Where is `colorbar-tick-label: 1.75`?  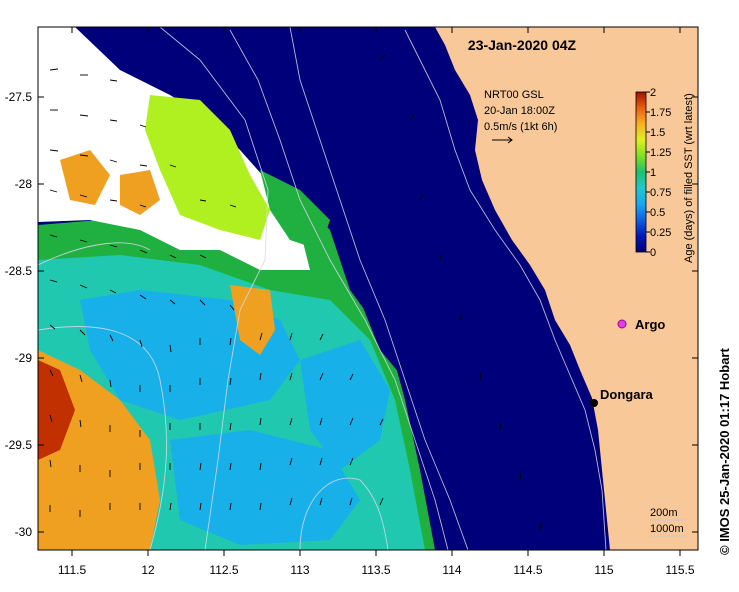 colorbar-tick-label: 1.75 is located at coordinates (660, 113).